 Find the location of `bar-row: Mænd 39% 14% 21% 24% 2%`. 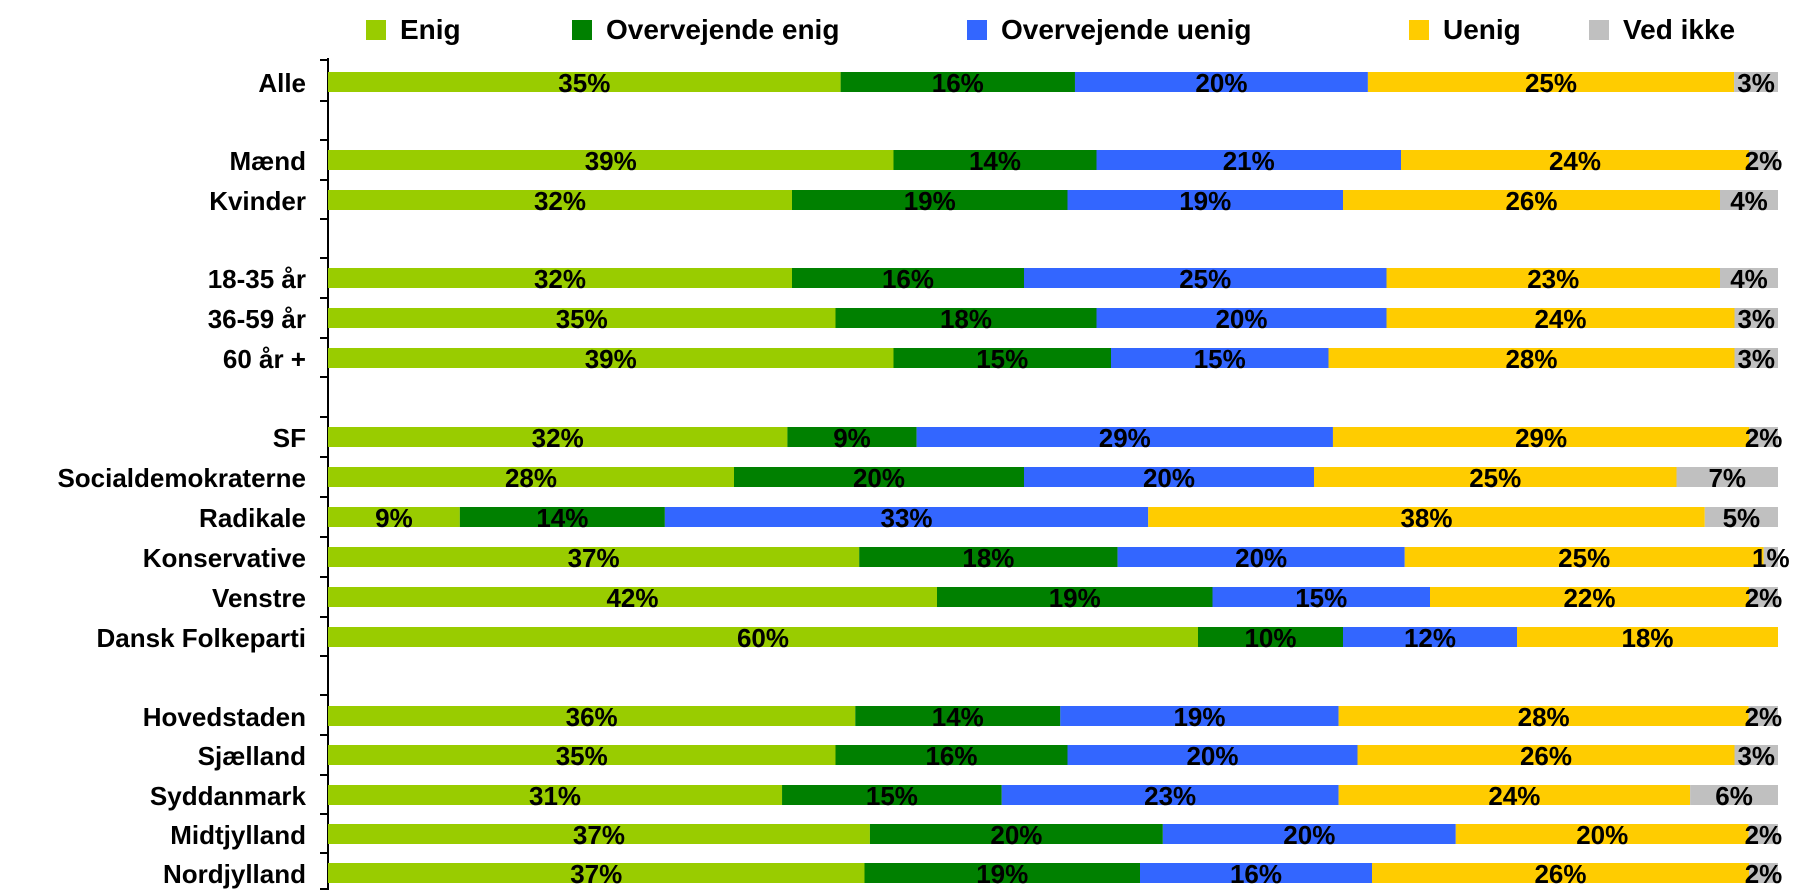

bar-row: Mænd 39% 14% 21% 24% 2% is located at coordinates (1005, 161).